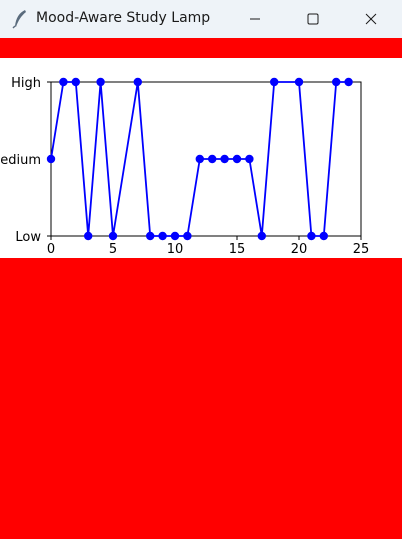 The height and width of the screenshot is (539, 402). What do you see at coordinates (361, 249) in the screenshot?
I see `x-tick-label: 25` at bounding box center [361, 249].